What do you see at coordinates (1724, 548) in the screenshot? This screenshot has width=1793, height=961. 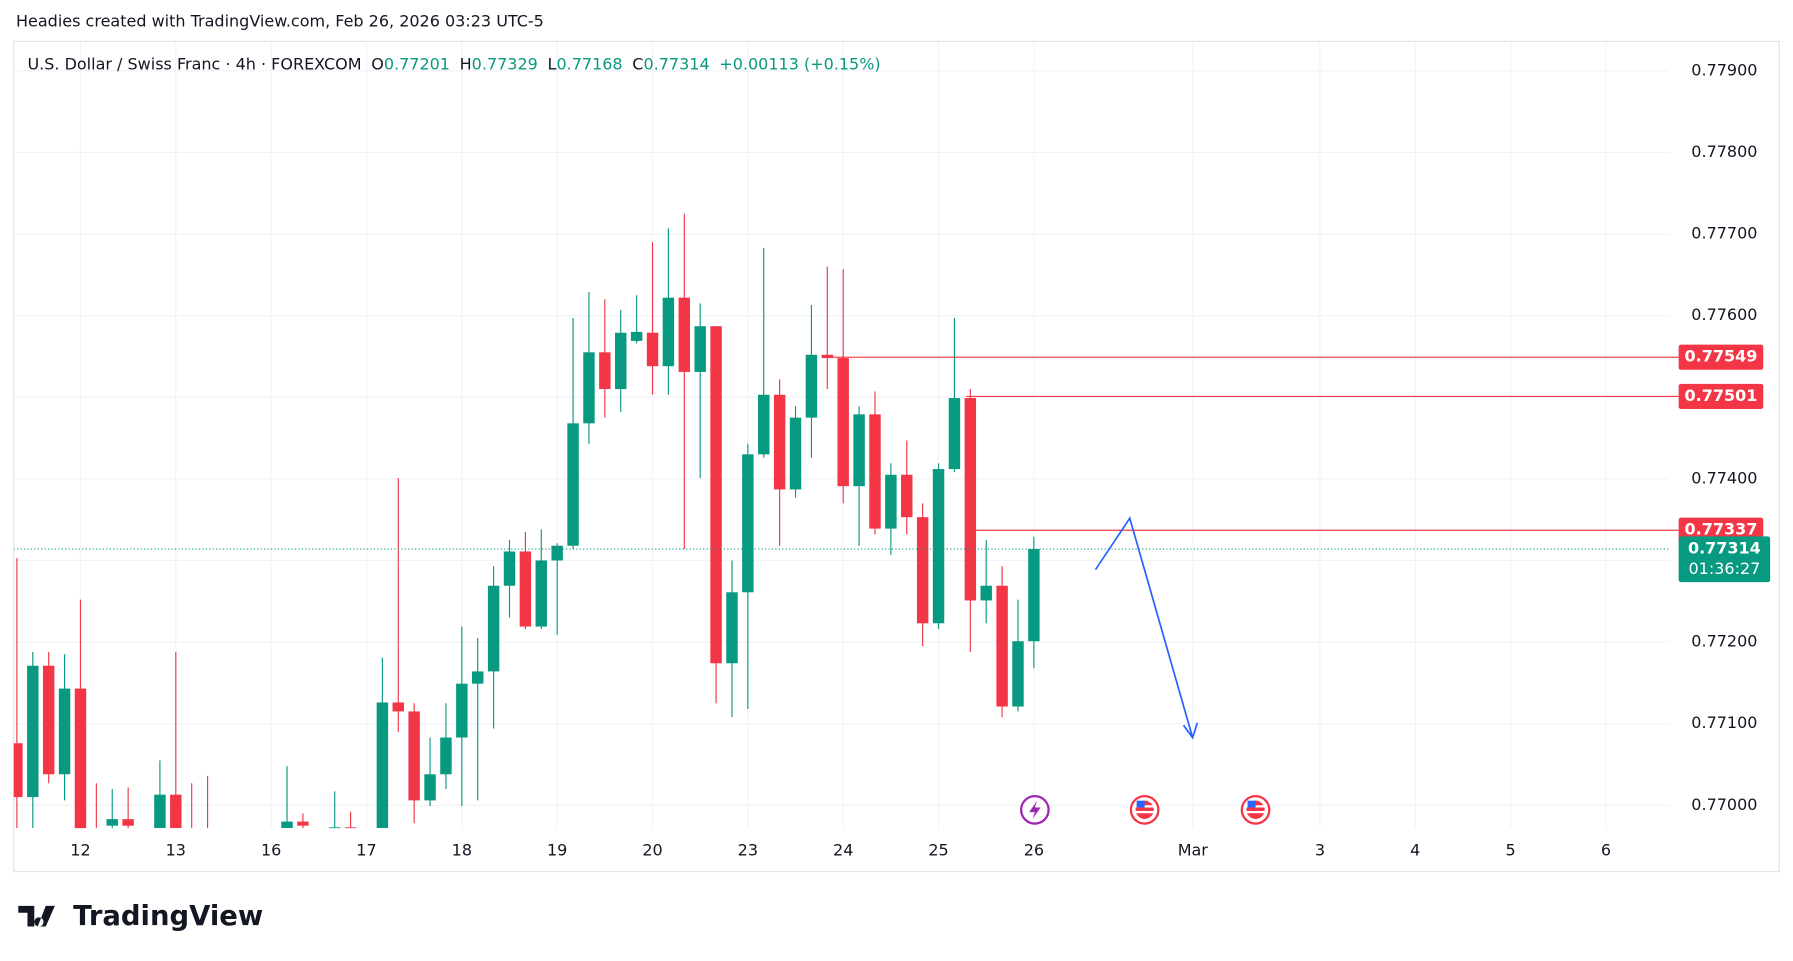 I see `price-label: 0.77314` at bounding box center [1724, 548].